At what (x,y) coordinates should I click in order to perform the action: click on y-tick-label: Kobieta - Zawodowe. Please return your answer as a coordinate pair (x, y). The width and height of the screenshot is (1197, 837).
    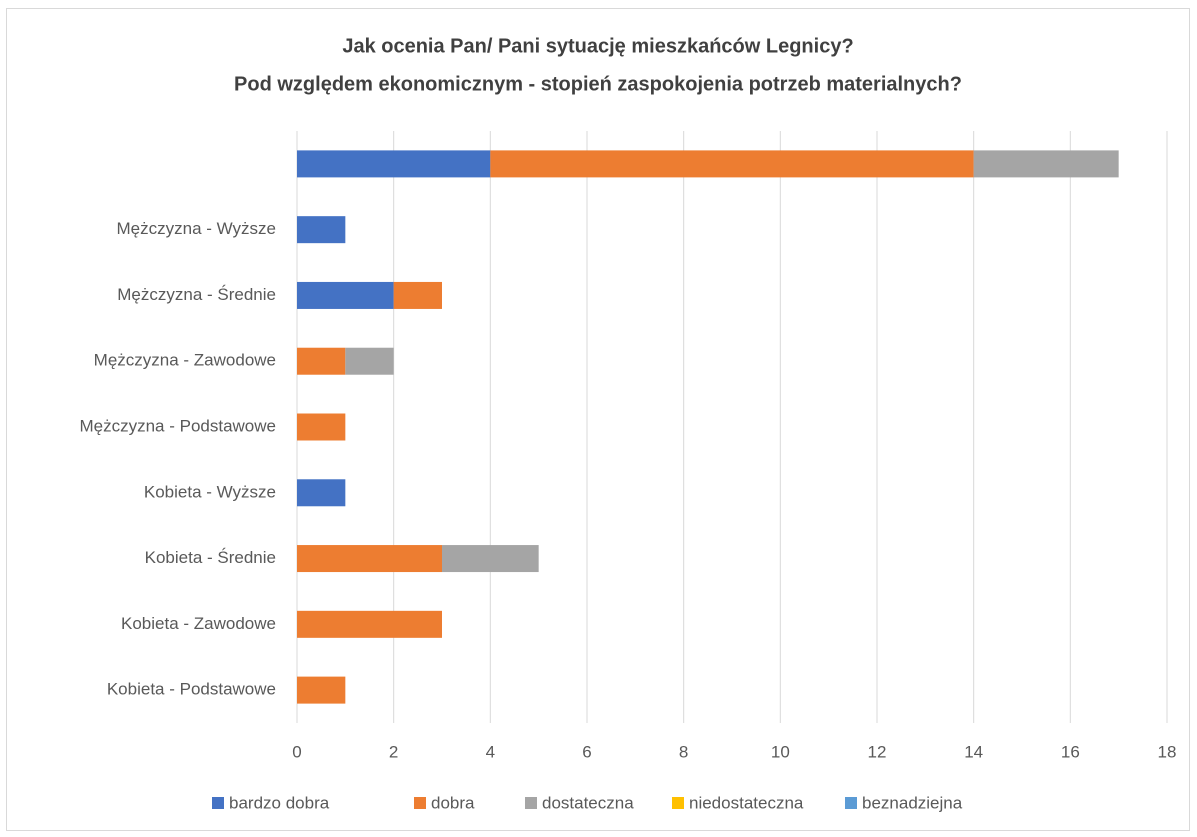
    Looking at the image, I should click on (198, 623).